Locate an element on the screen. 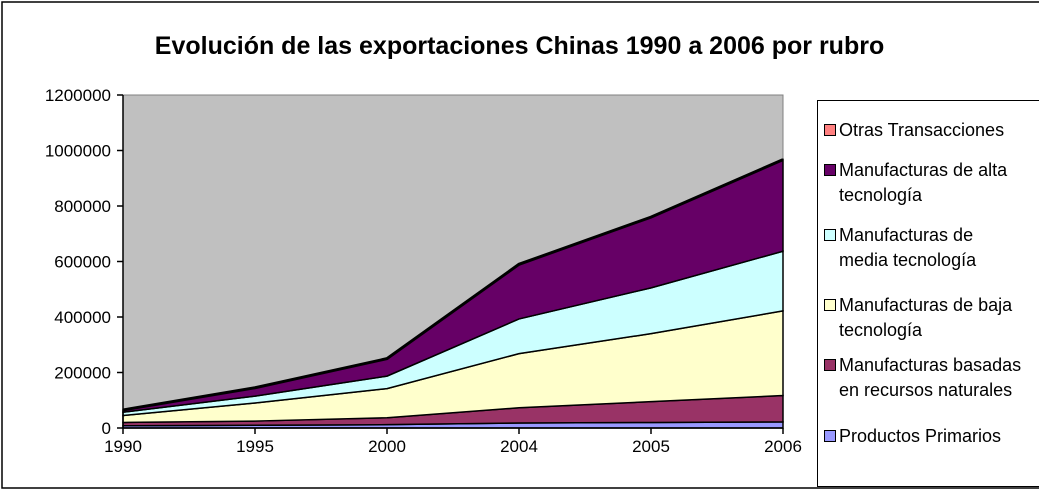 The image size is (1039, 492). legend-label: Manufacturas de baja tecnología is located at coordinates (939, 318).